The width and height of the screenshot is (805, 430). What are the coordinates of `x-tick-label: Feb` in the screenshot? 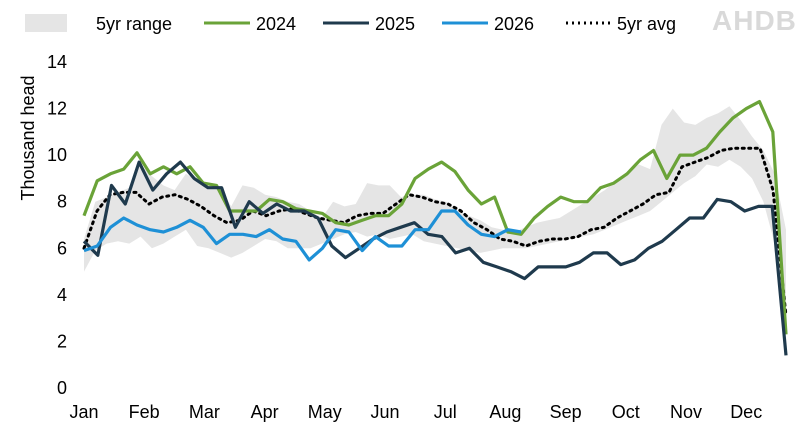 It's located at (144, 412).